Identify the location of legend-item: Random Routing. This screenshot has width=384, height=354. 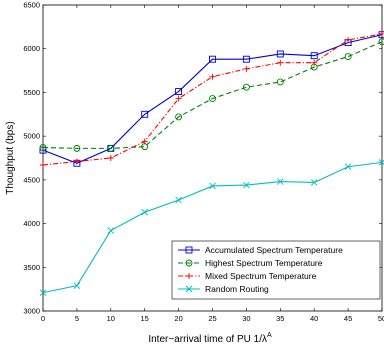
(223, 289).